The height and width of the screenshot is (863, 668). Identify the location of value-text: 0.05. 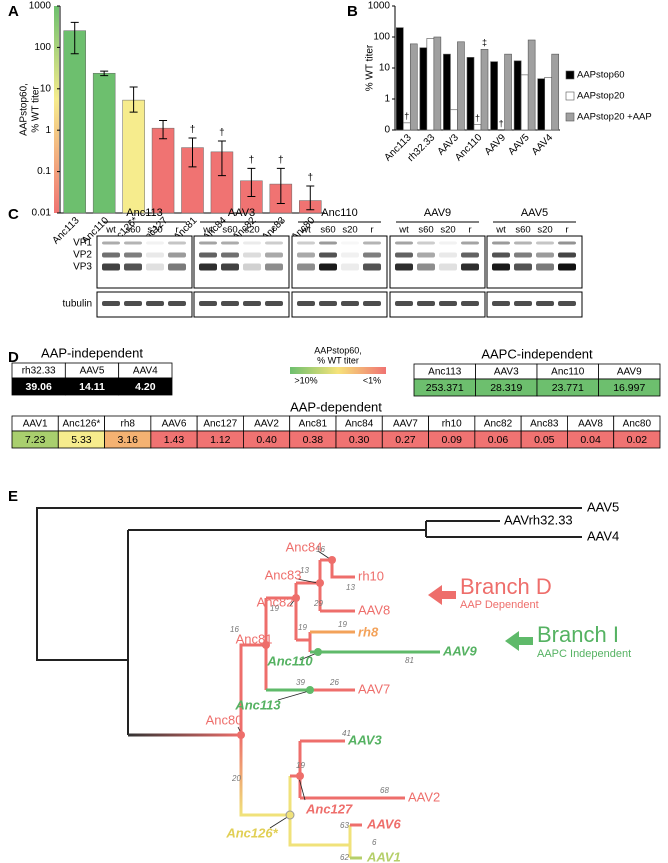
(544, 440).